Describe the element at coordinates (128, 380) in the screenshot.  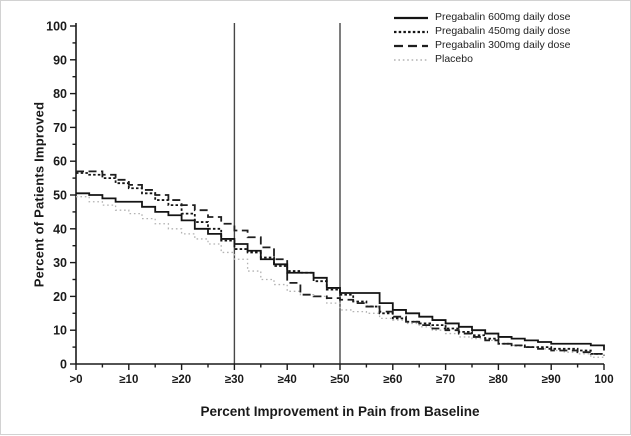
I see `x-tick-label: ≥10` at that location.